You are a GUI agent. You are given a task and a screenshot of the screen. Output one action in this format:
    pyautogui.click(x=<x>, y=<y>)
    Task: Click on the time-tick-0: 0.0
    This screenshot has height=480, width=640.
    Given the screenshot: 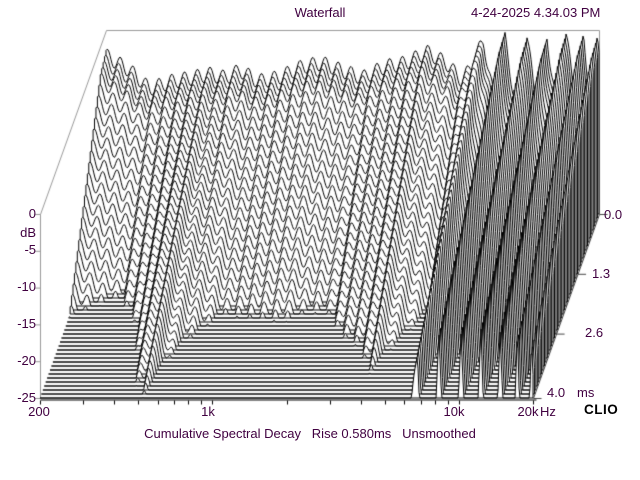 What is the action you would take?
    pyautogui.click(x=613, y=214)
    